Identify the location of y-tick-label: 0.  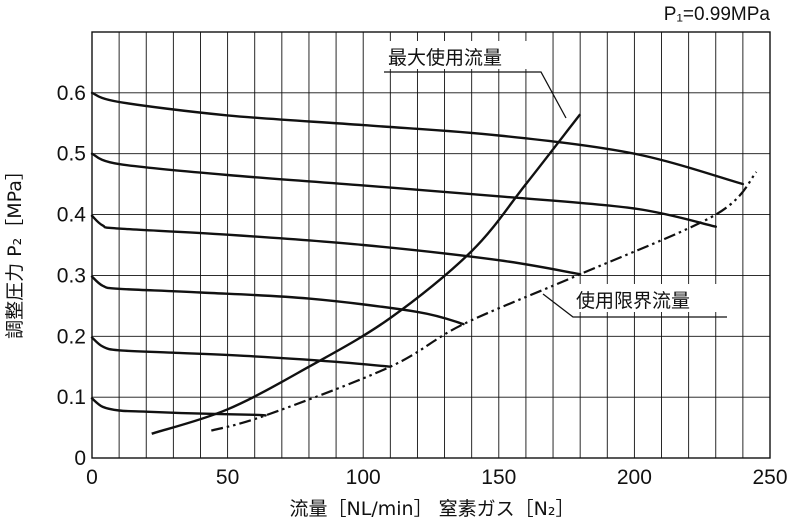
(80, 458).